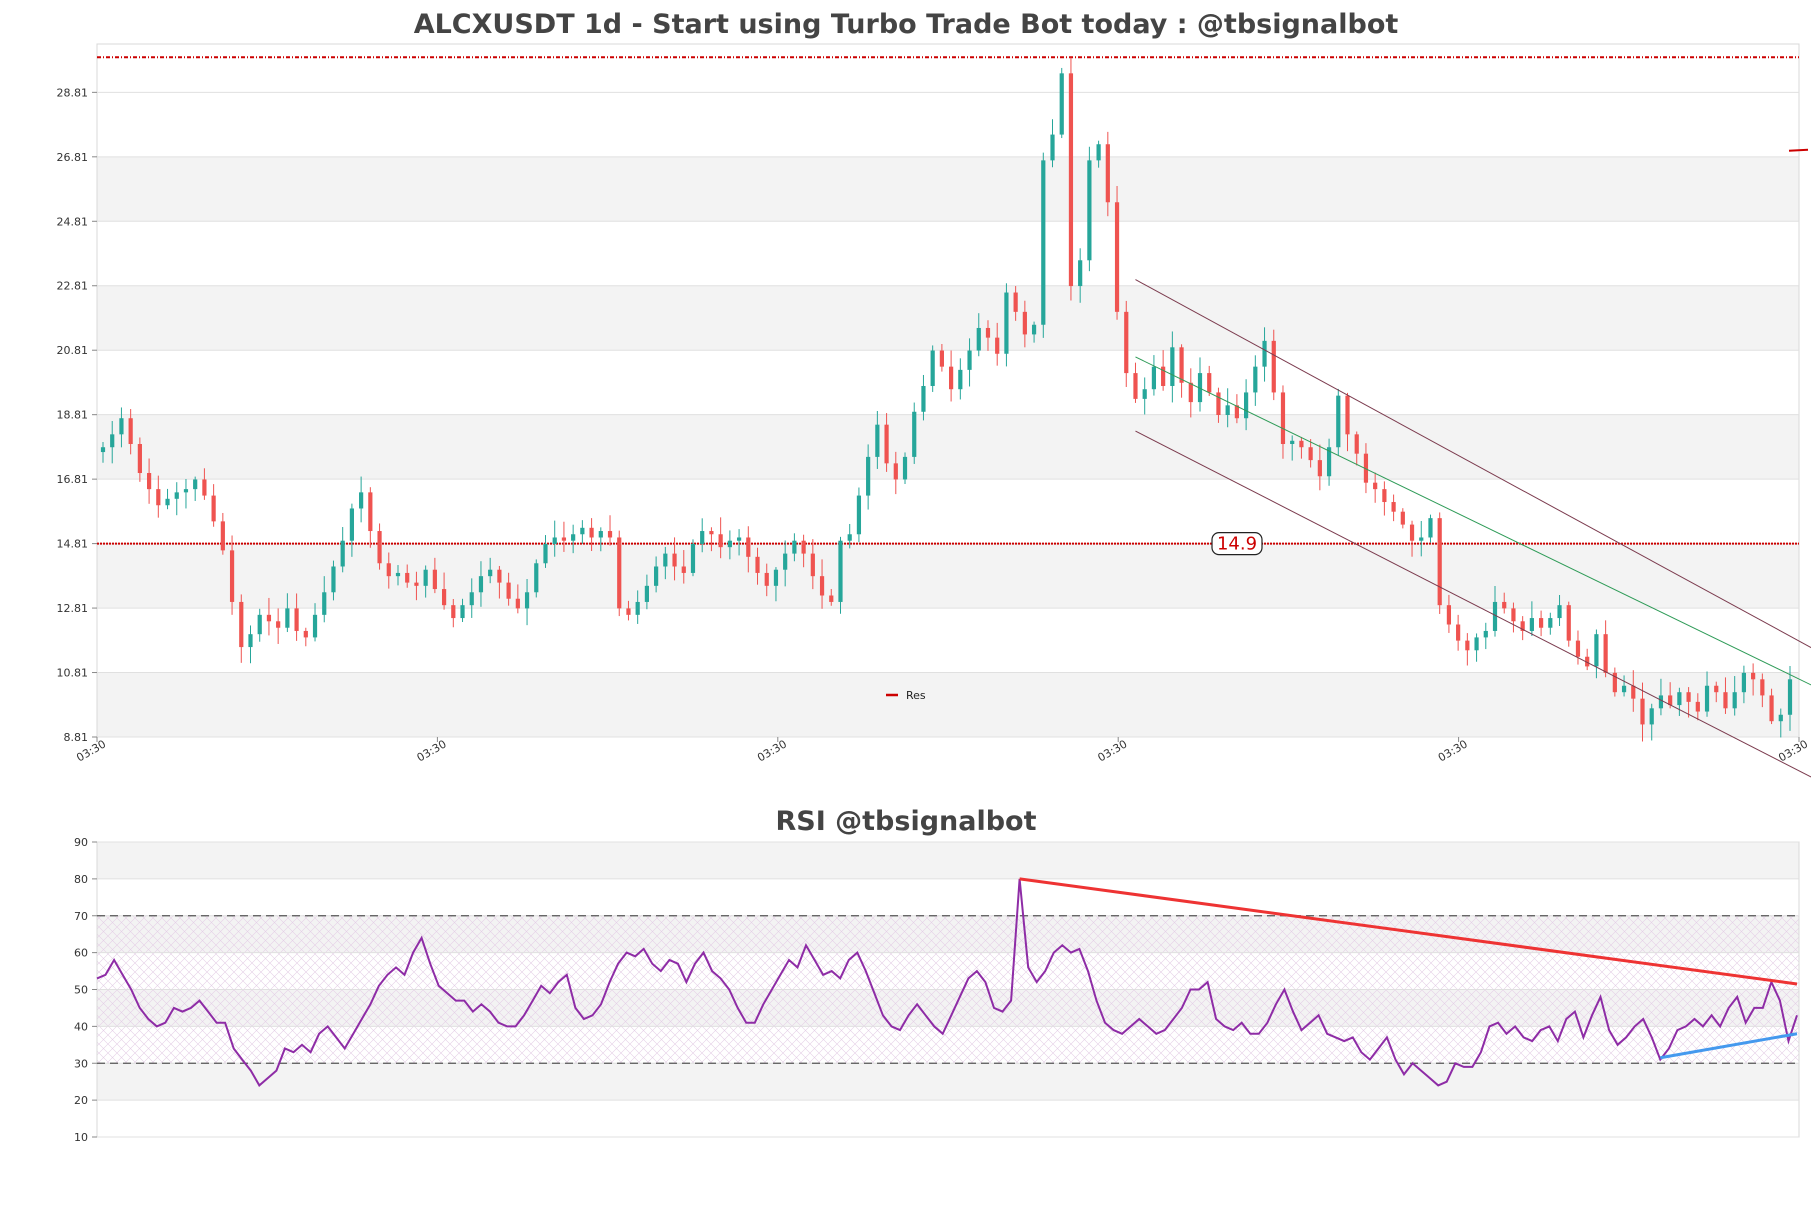 The image size is (1811, 1208). I want to click on rsi-y-tick-label: 60, so click(81, 953).